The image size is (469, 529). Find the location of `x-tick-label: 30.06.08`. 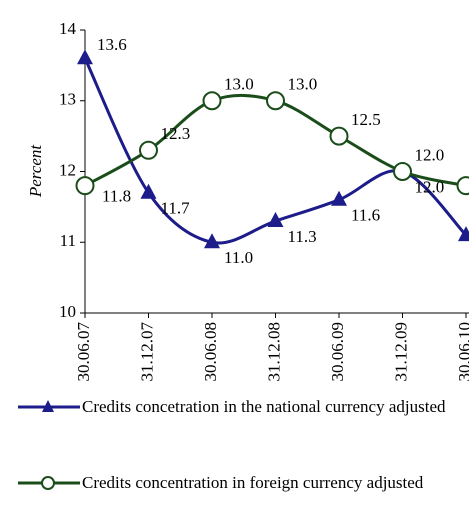

x-tick-label: 30.06.08 is located at coordinates (210, 352).